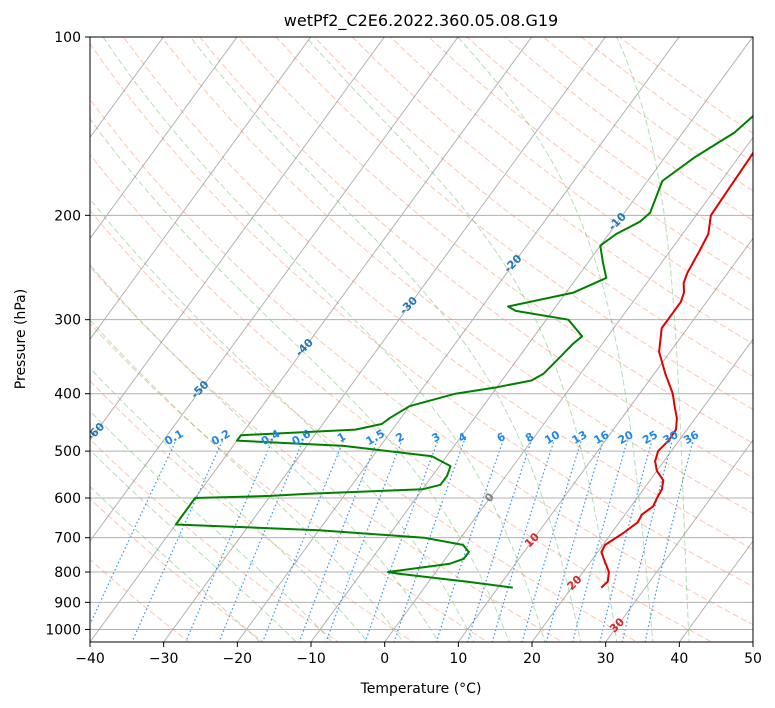  I want to click on x-axis-title: Temperature (°C), so click(421, 689).